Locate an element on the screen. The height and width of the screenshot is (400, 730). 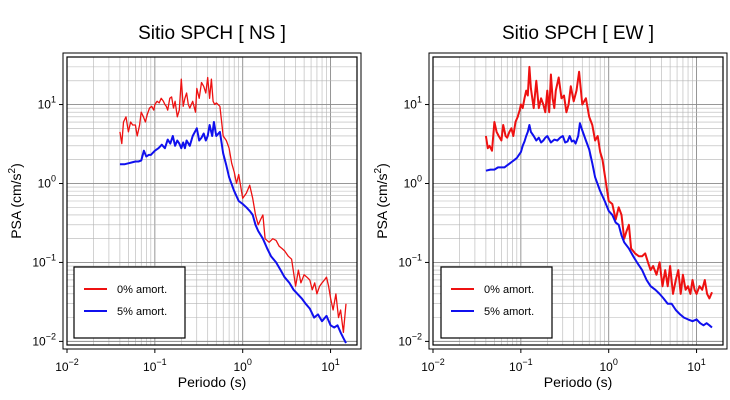
chart-title: Sitio SPCH [ NS ] is located at coordinates (212, 33).